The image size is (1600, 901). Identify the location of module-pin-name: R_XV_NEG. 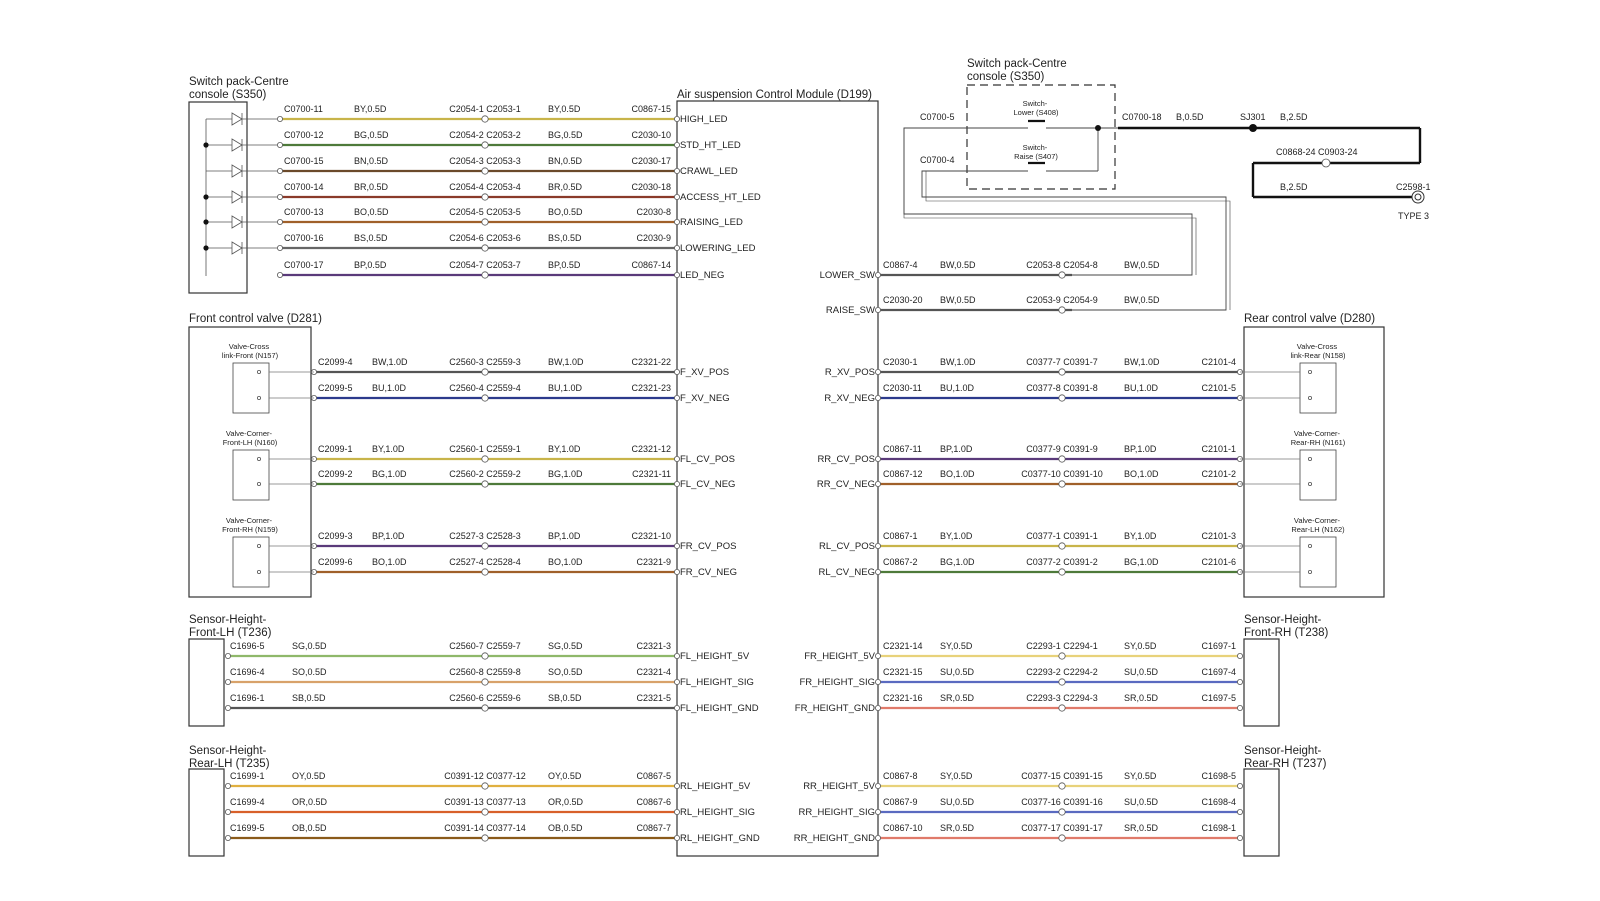
(849, 398).